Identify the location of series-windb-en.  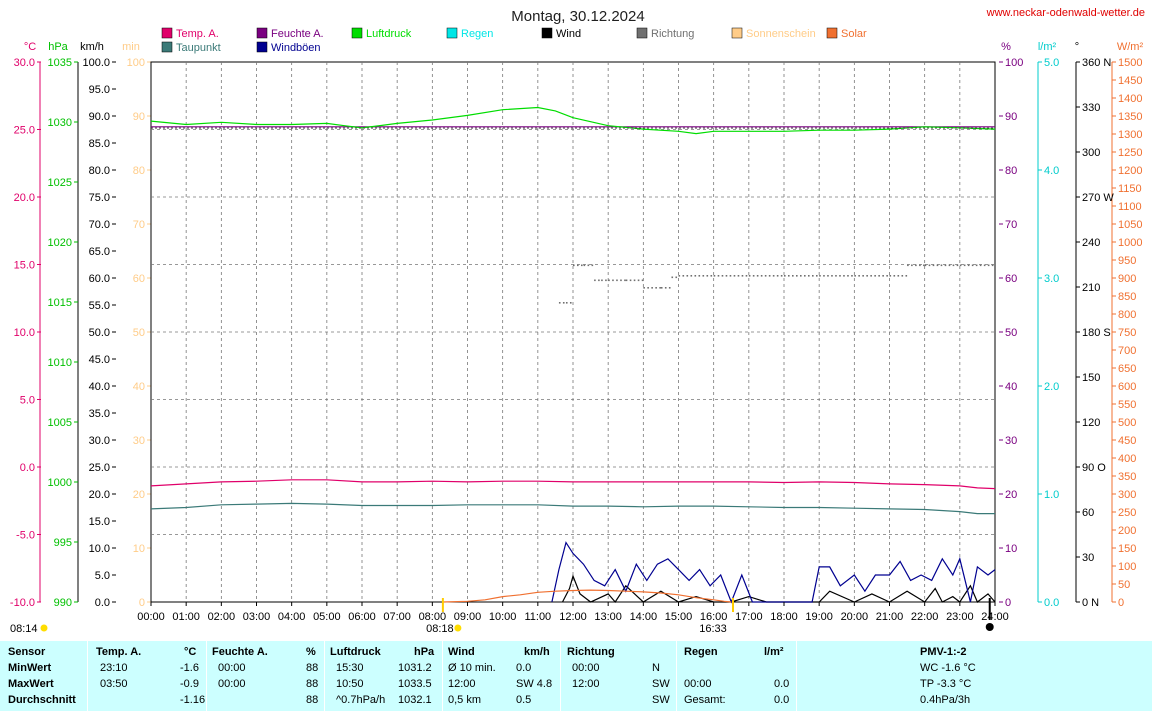
(773, 572).